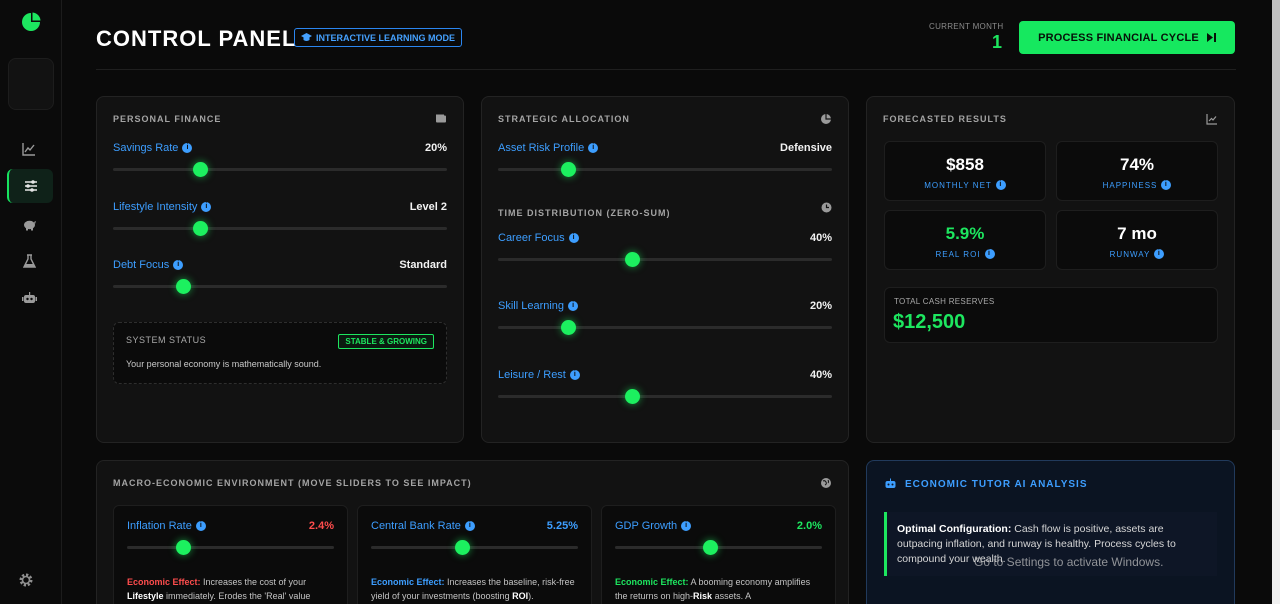 The height and width of the screenshot is (604, 1280). What do you see at coordinates (145, 596) in the screenshot?
I see `effect-keyword: Lifestyle` at bounding box center [145, 596].